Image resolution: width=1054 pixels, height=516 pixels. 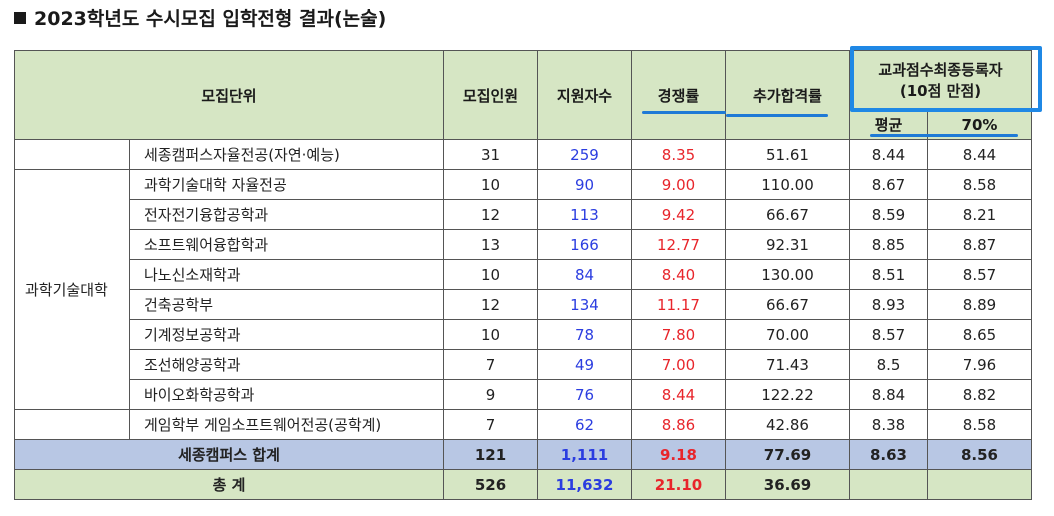 What do you see at coordinates (678, 394) in the screenshot?
I see `rate-cell: 8.44` at bounding box center [678, 394].